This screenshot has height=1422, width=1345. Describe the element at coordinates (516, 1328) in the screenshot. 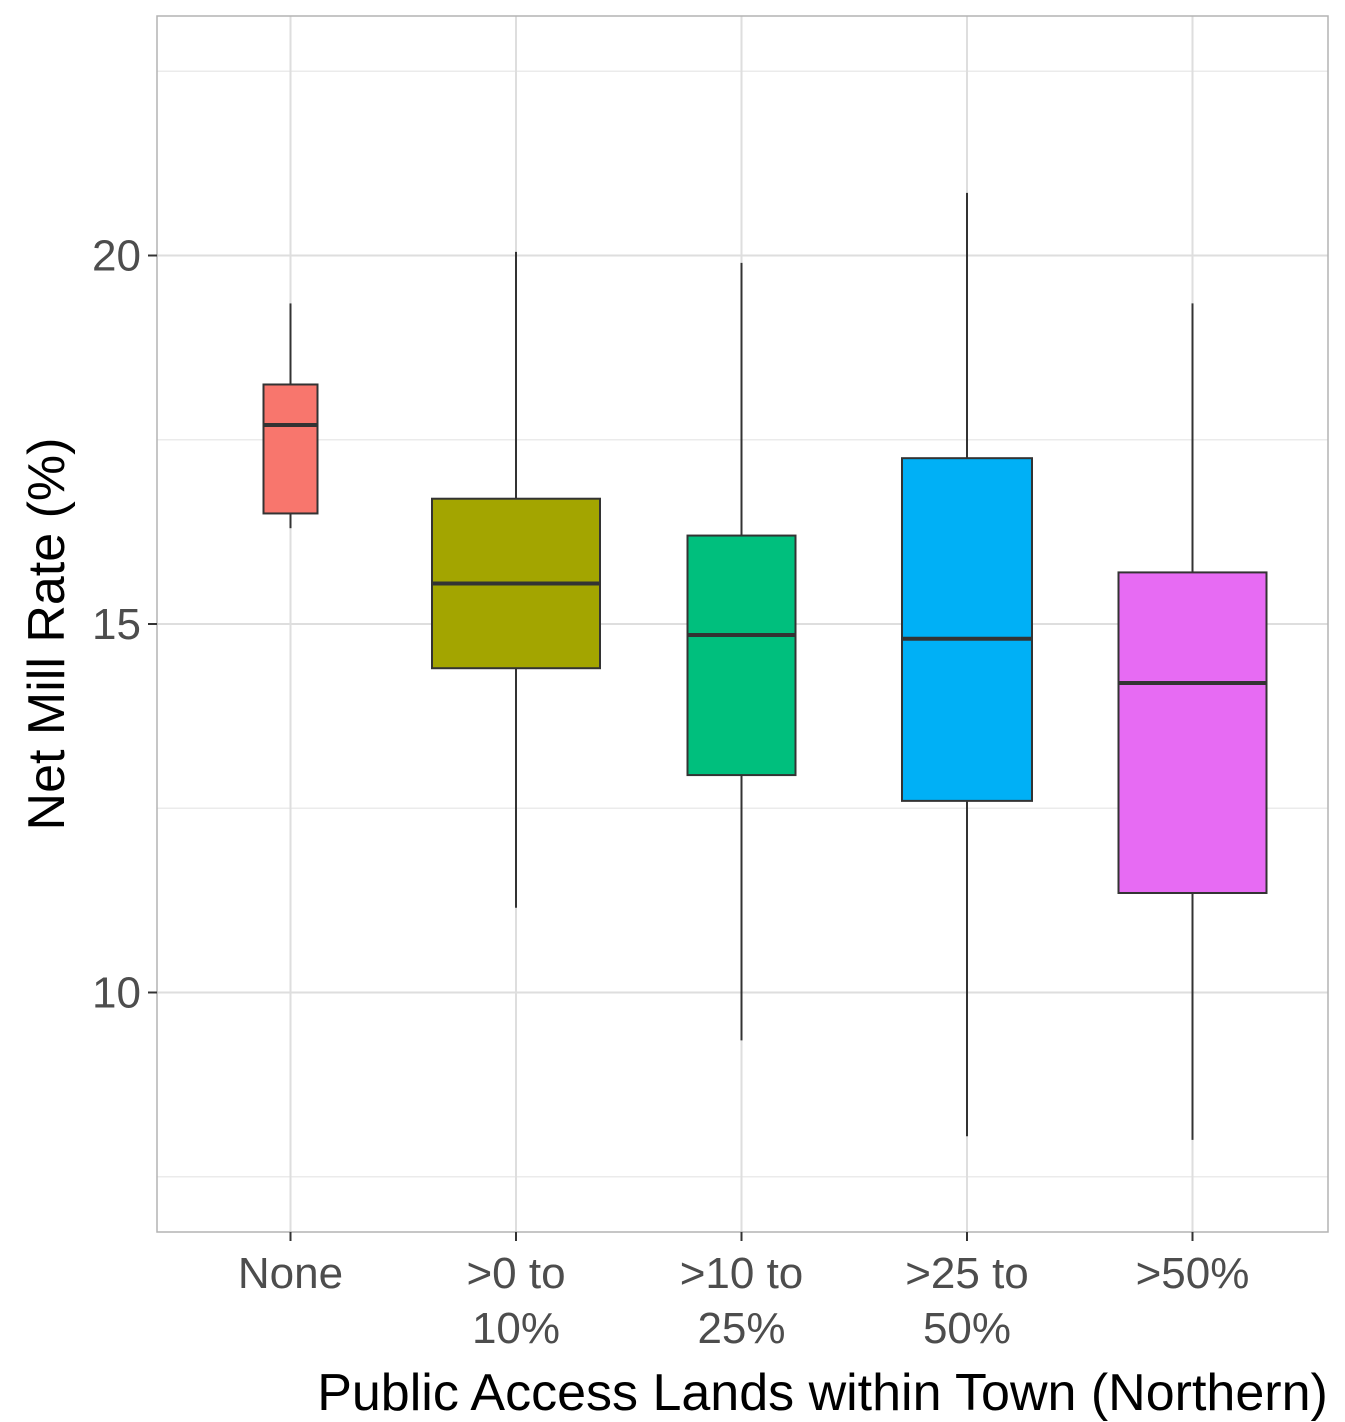

I see `x-tick-label: 10%` at that location.